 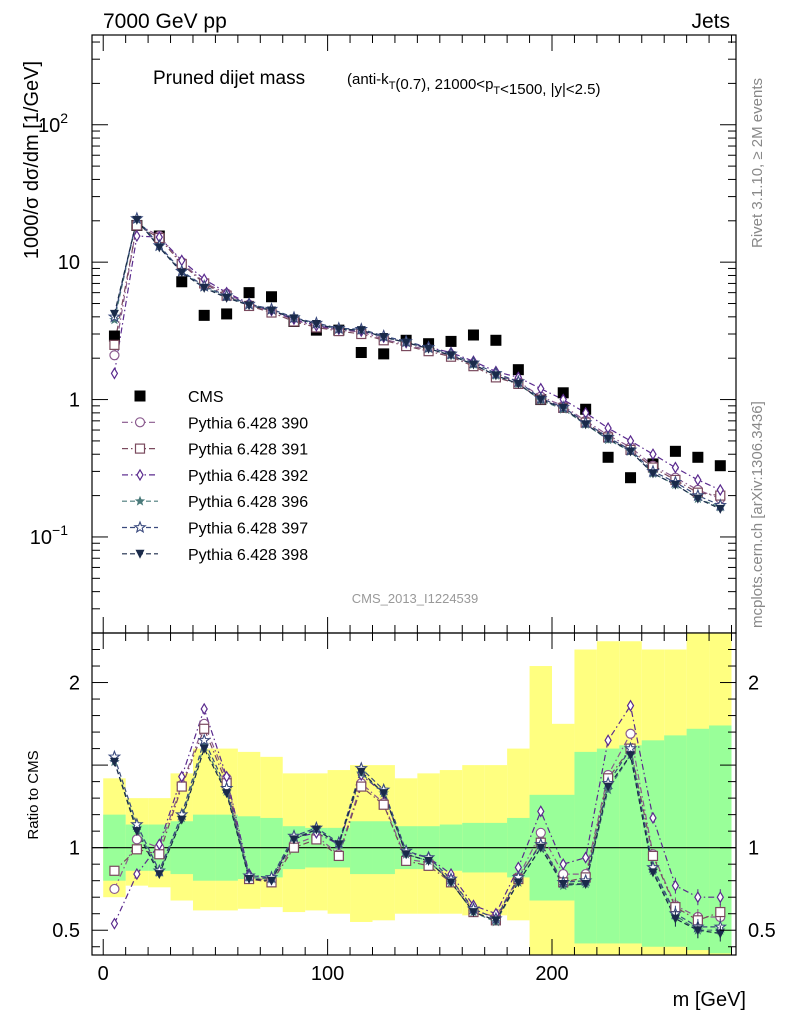 What do you see at coordinates (710, 21) in the screenshot?
I see `header-right: Jets` at bounding box center [710, 21].